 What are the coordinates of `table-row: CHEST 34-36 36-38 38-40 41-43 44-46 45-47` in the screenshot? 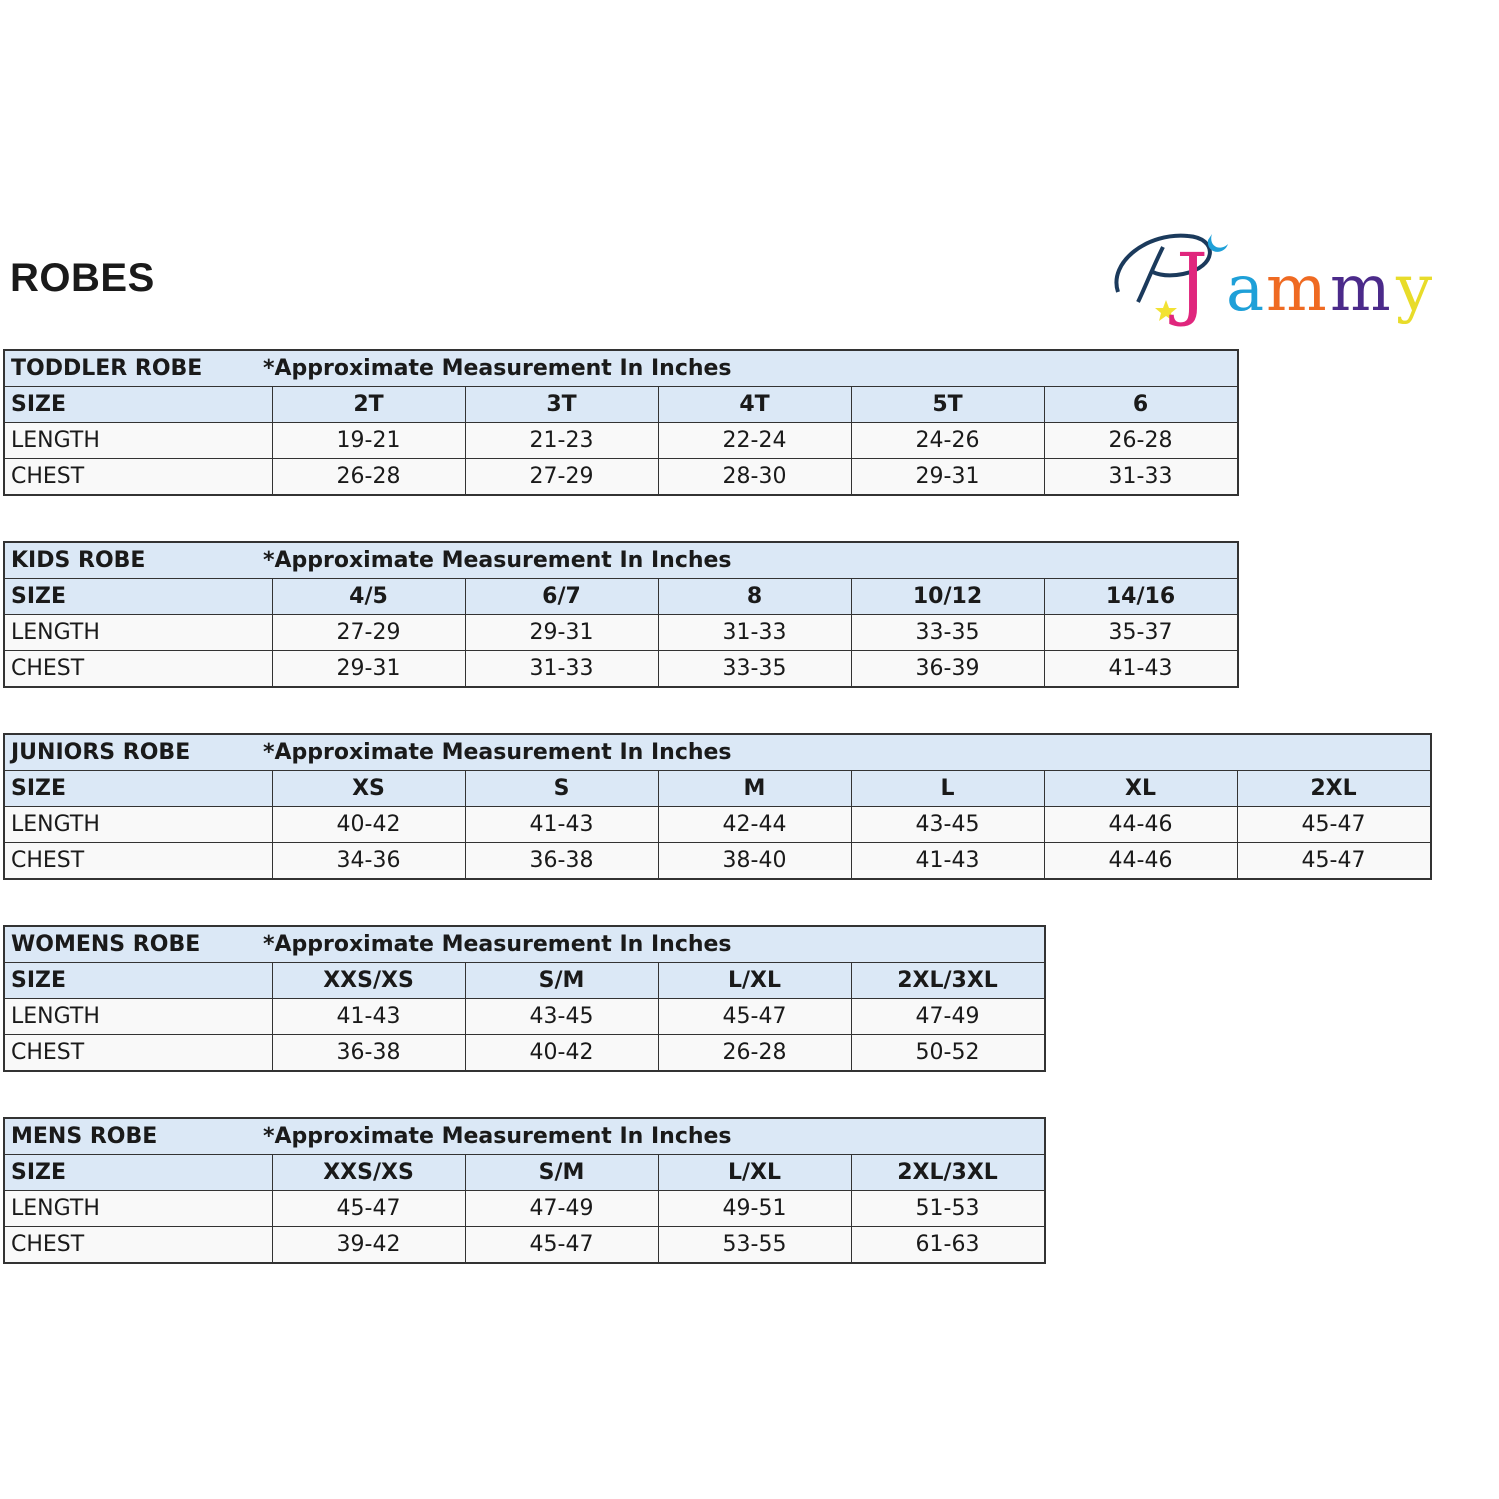 It's located at (717, 861).